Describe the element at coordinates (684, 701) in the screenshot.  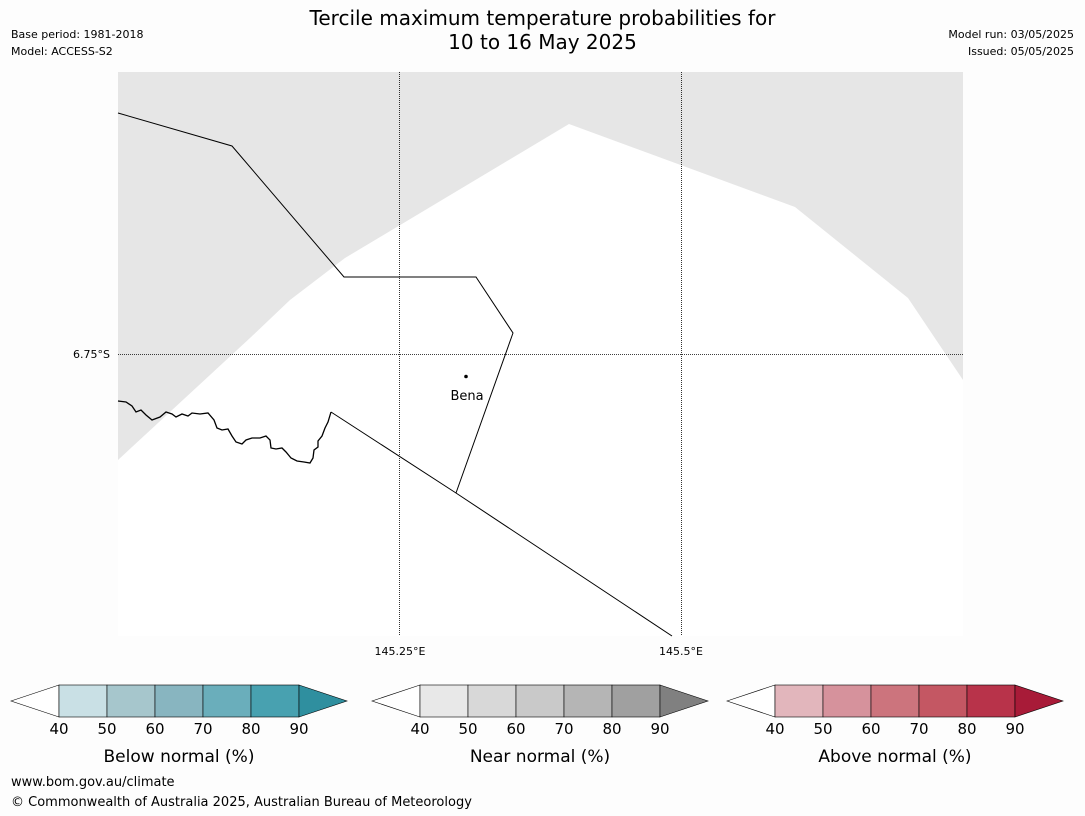
I see `colorbar-near-upper-extend` at that location.